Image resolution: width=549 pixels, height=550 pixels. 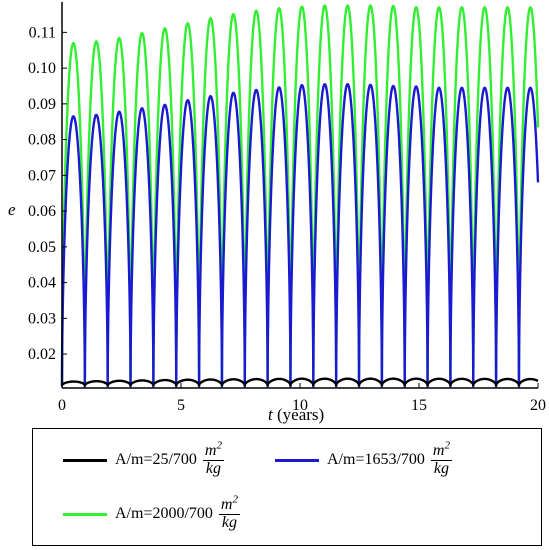 What do you see at coordinates (42, 211) in the screenshot?
I see `y-tick-label: 0.06` at bounding box center [42, 211].